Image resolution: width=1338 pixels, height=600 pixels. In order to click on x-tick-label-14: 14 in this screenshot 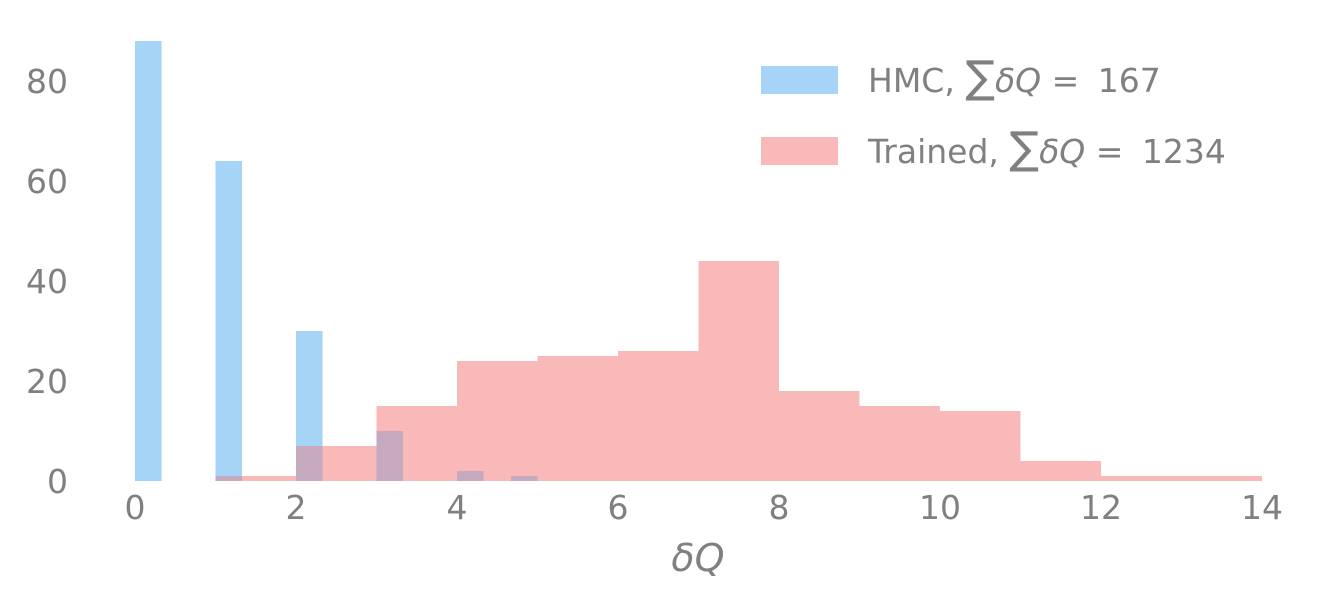, I will do `click(1262, 507)`.